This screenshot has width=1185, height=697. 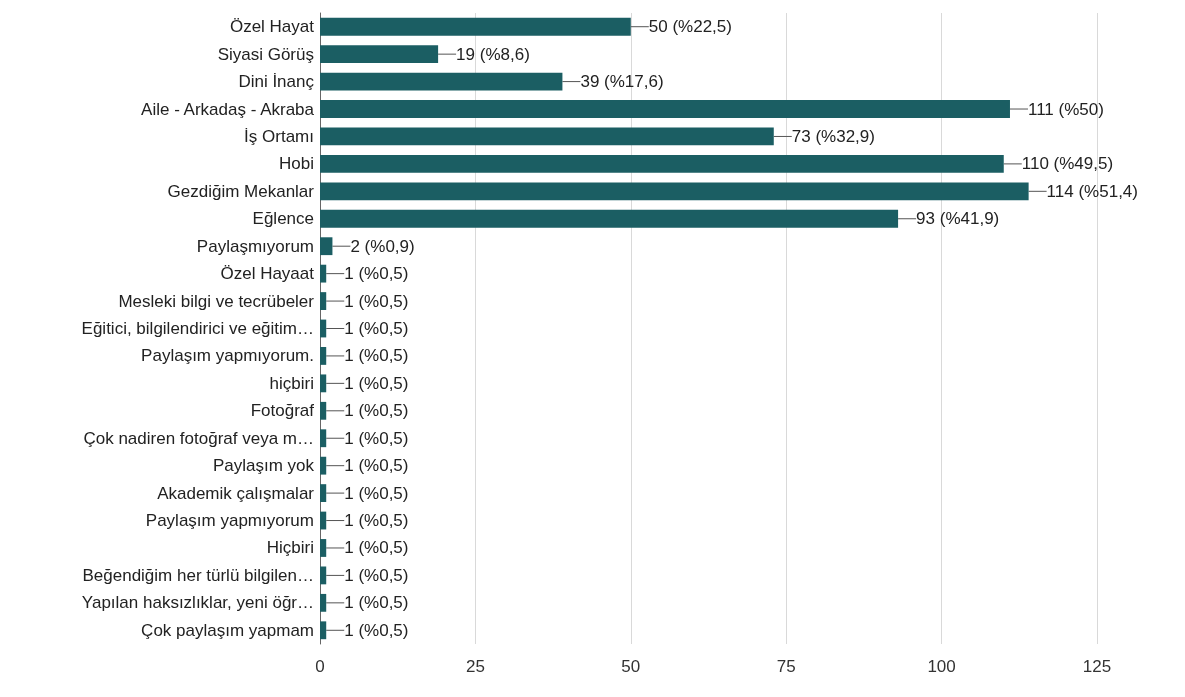 I want to click on data-label: 19 (%8,6), so click(x=493, y=54).